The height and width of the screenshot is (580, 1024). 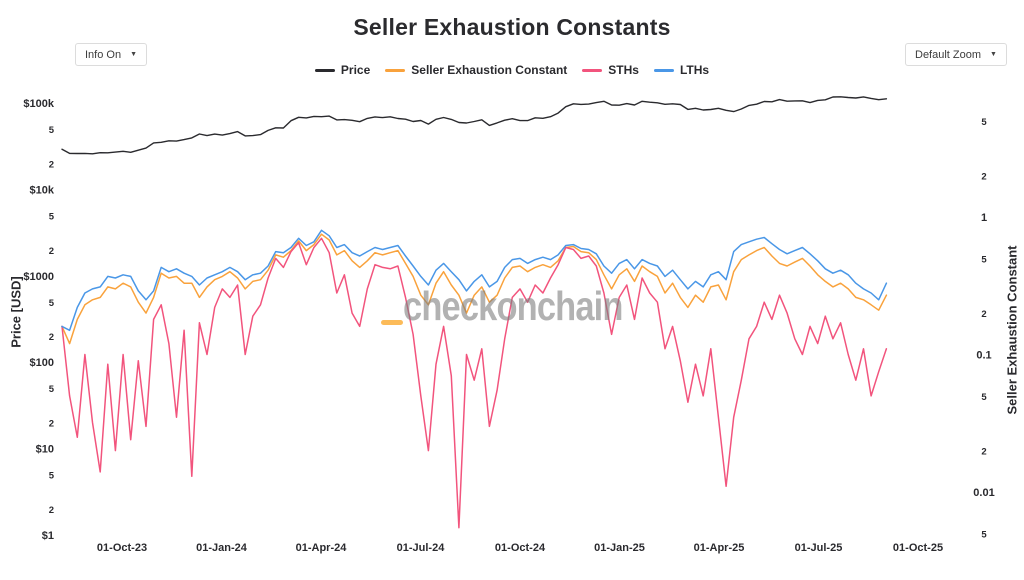 What do you see at coordinates (520, 548) in the screenshot?
I see `x-tick-label: 01-Oct-24` at bounding box center [520, 548].